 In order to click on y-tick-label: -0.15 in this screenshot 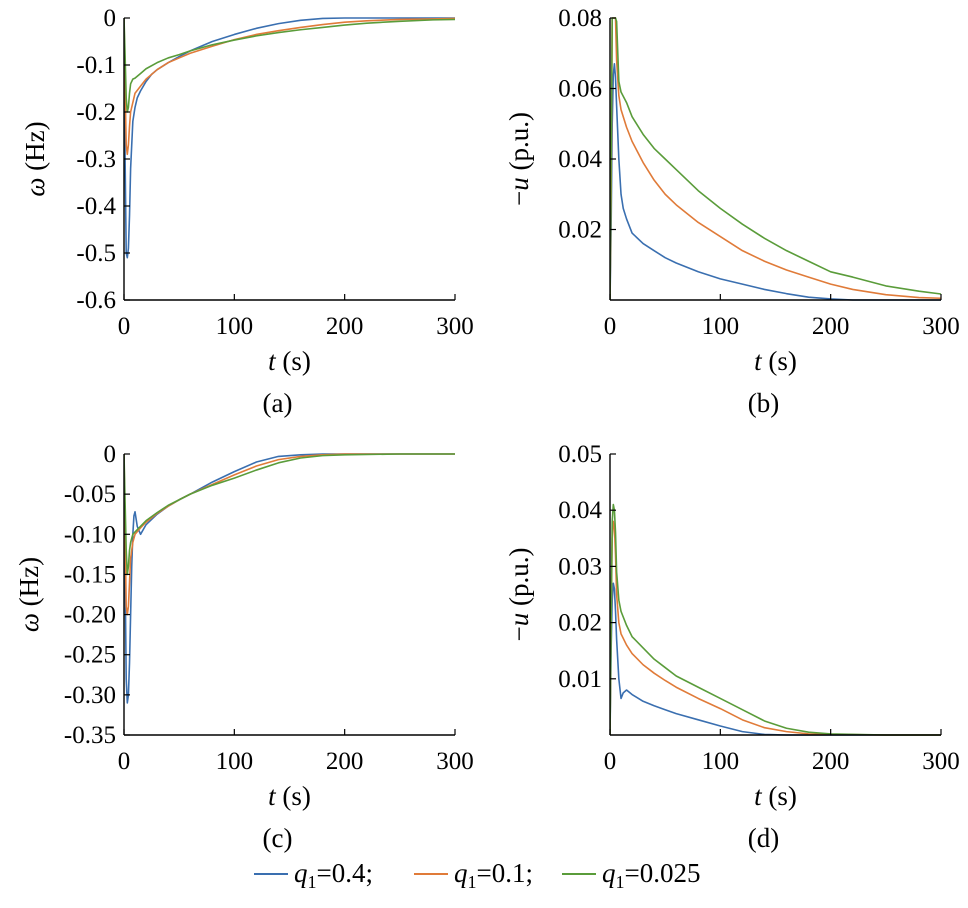, I will do `click(90, 574)`.